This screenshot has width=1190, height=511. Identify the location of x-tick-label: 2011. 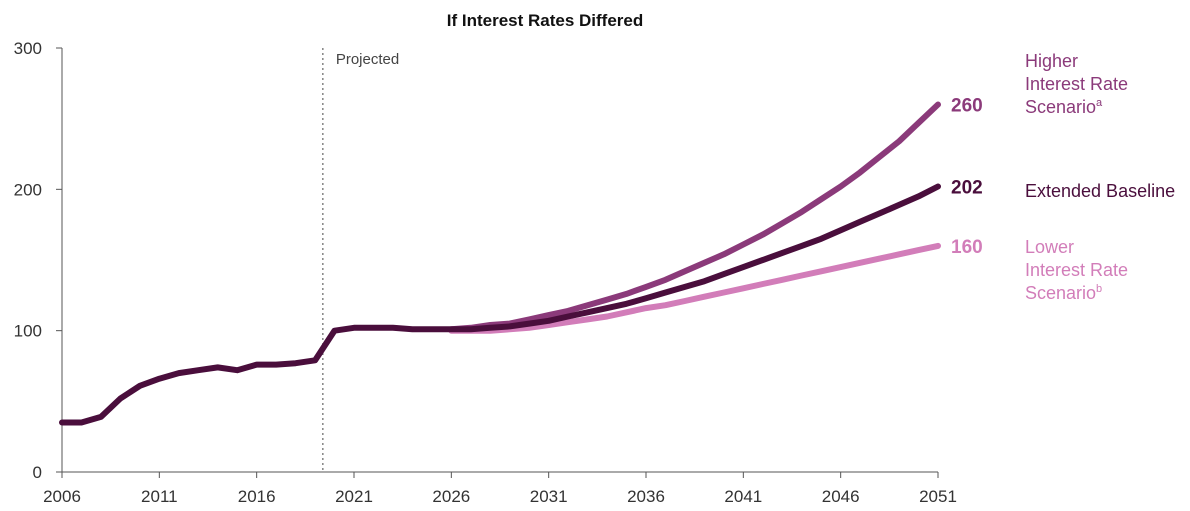
(159, 496).